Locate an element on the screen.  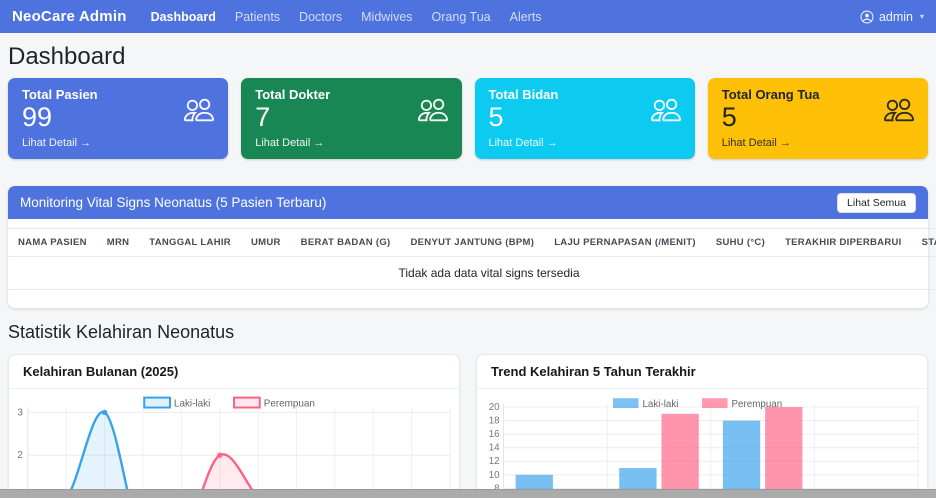
col-laju-pernapasan: LAJU PERNAPASAN (/MENIT) is located at coordinates (625, 242).